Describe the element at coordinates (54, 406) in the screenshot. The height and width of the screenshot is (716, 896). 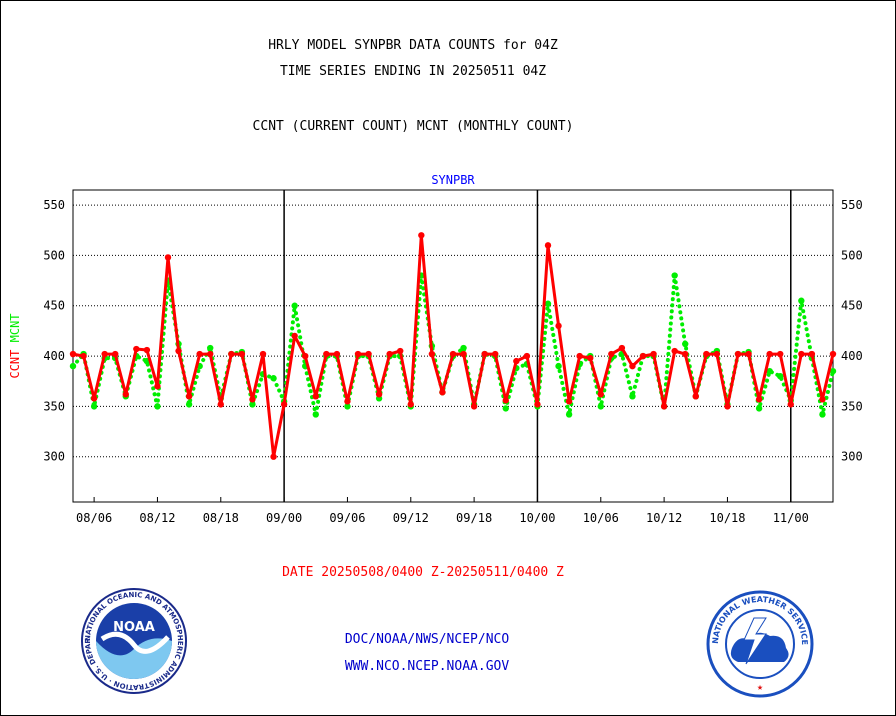
I see `y-tick-label-left: 350` at that location.